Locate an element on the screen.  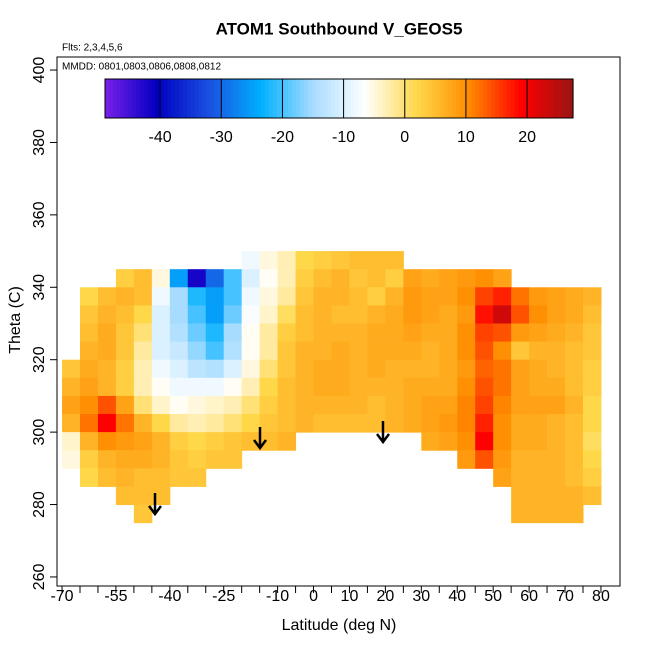
x-tick-label: -40 is located at coordinates (169, 596).